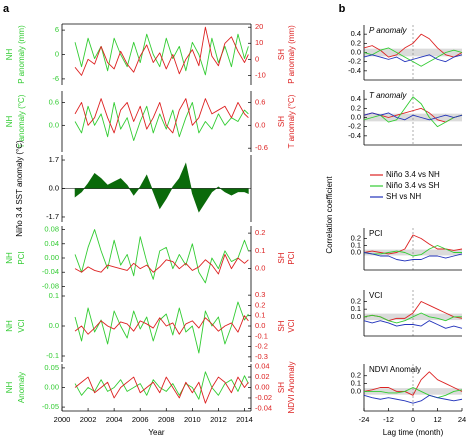 The width and height of the screenshot is (474, 442). I want to click on left-tick-label: 0.1, so click(54, 295).